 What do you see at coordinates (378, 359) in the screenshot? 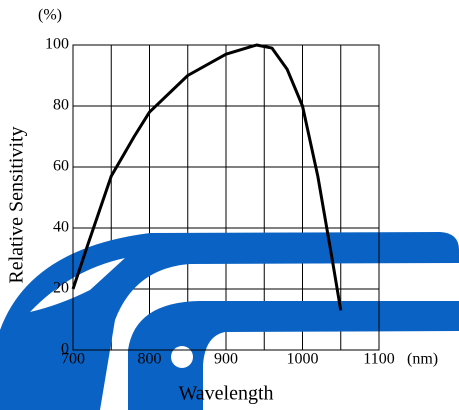
I see `x-tick-label: 1100` at bounding box center [378, 359].